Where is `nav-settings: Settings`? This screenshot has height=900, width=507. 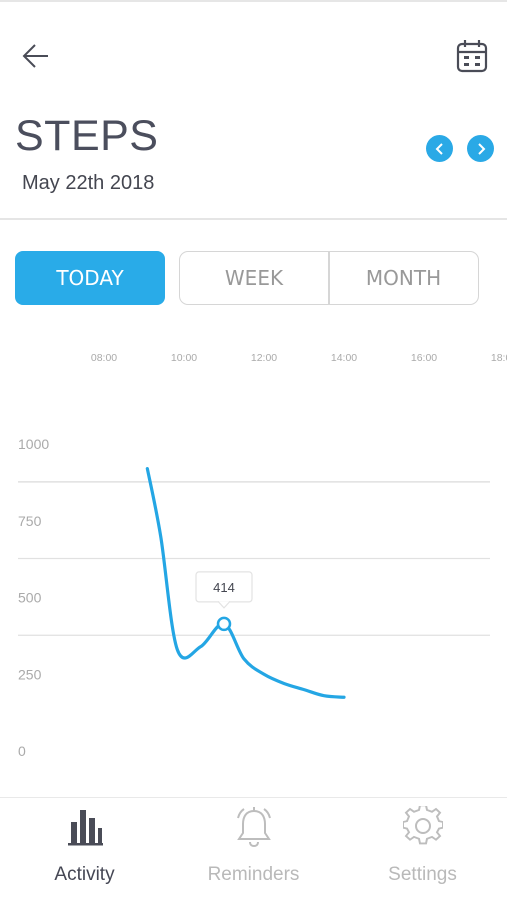
nav-settings: Settings is located at coordinates (422, 849).